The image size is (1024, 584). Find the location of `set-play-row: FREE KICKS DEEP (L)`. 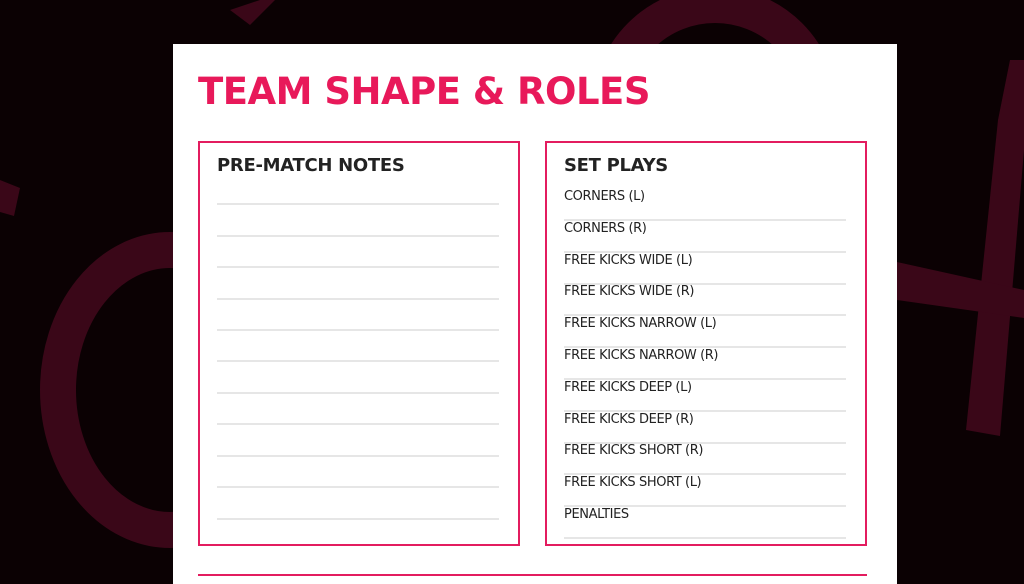

set-play-row: FREE KICKS DEEP (L) is located at coordinates (705, 396).